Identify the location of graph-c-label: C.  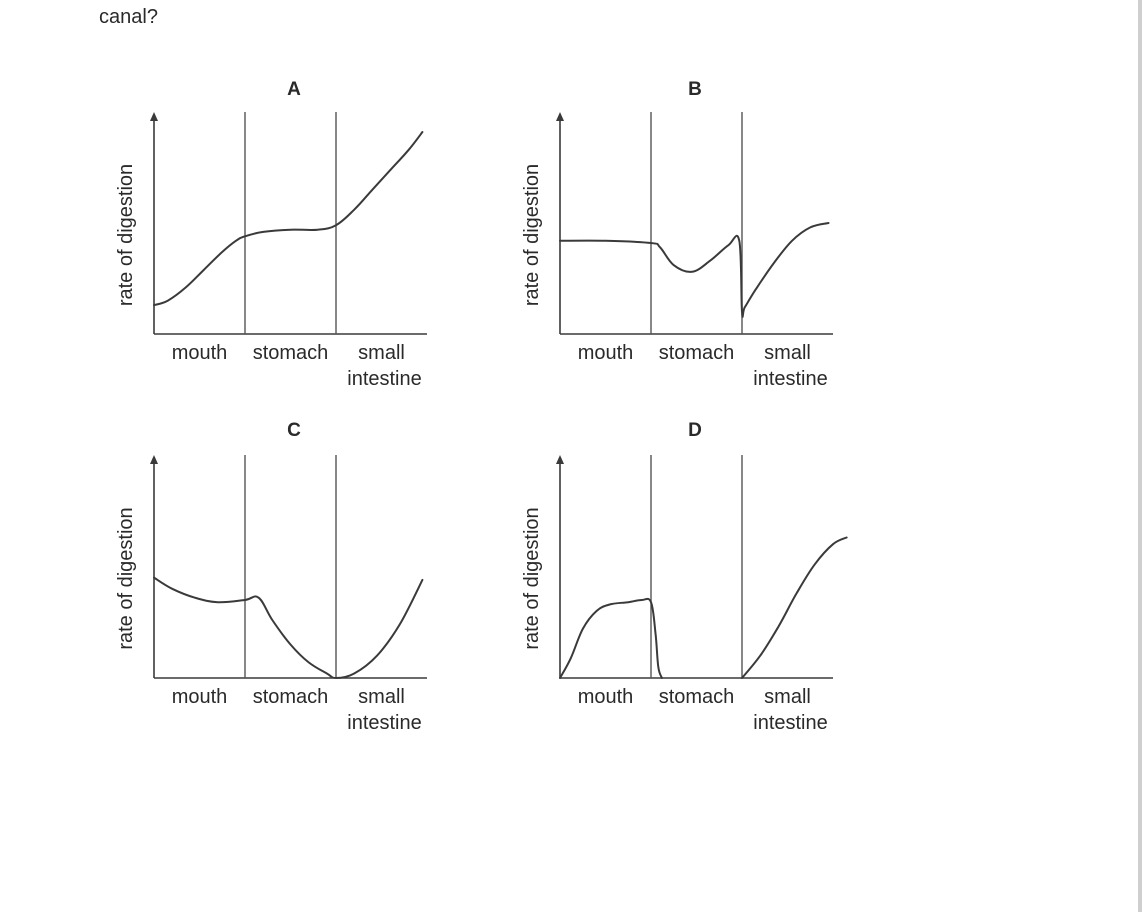
(294, 430).